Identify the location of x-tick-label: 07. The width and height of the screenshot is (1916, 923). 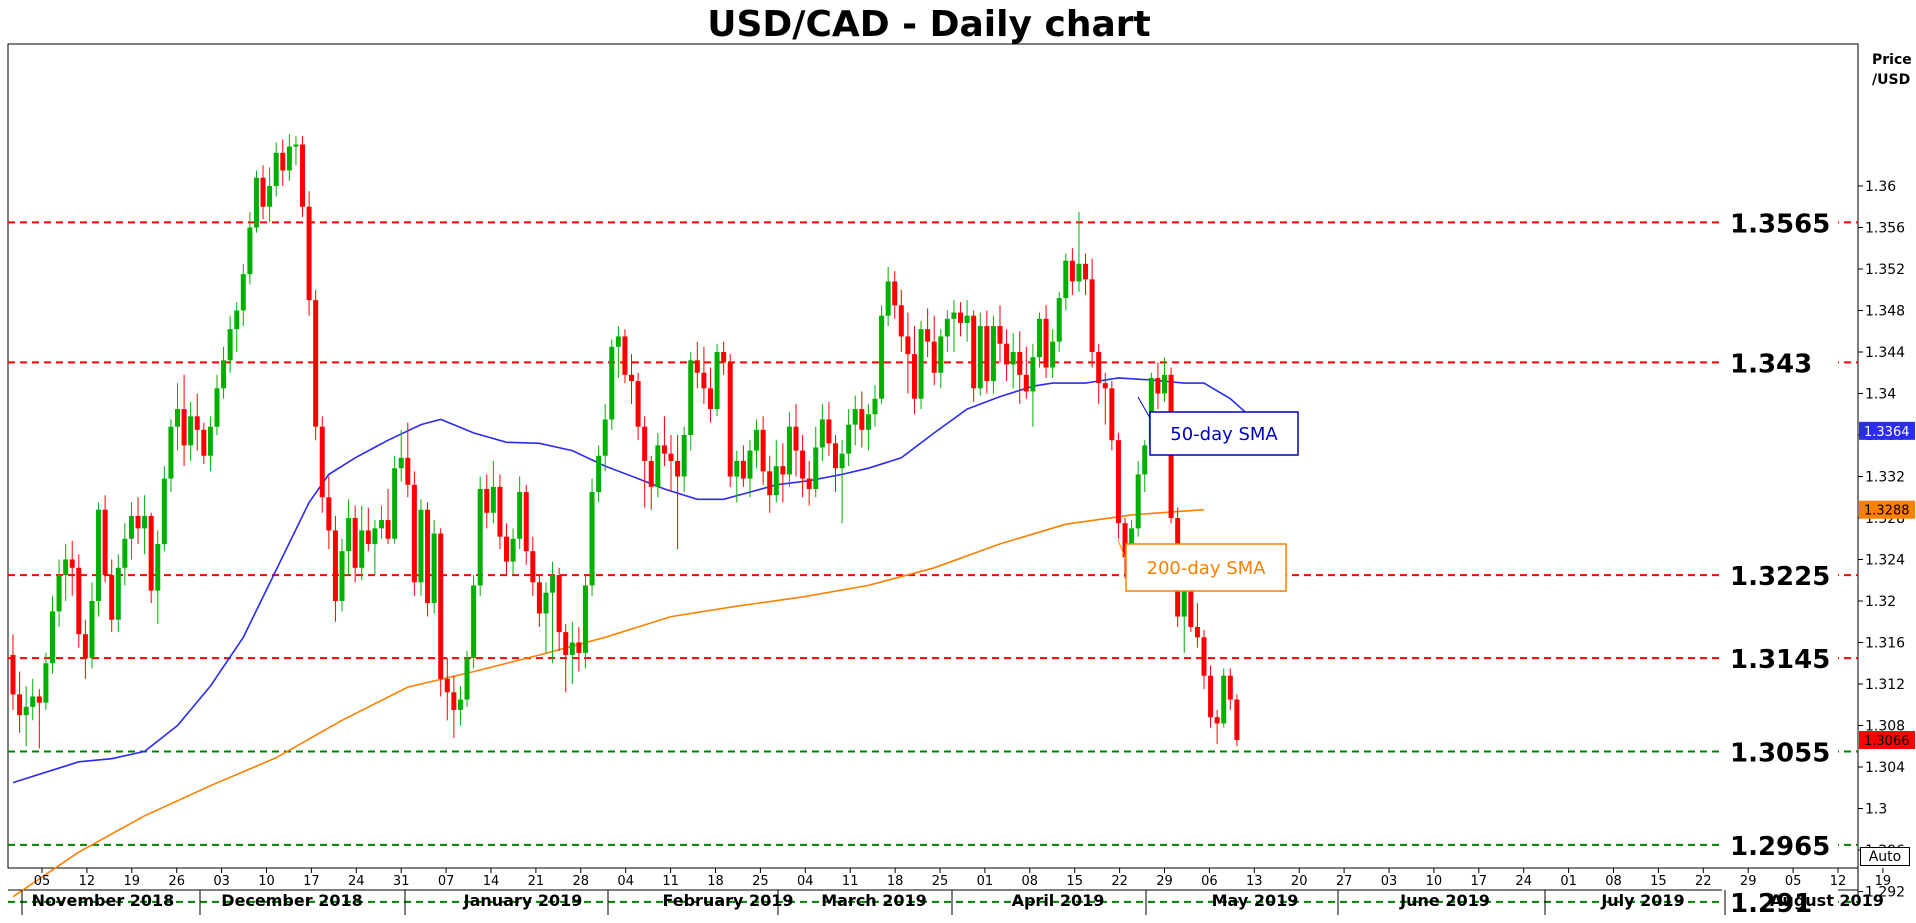
(446, 881).